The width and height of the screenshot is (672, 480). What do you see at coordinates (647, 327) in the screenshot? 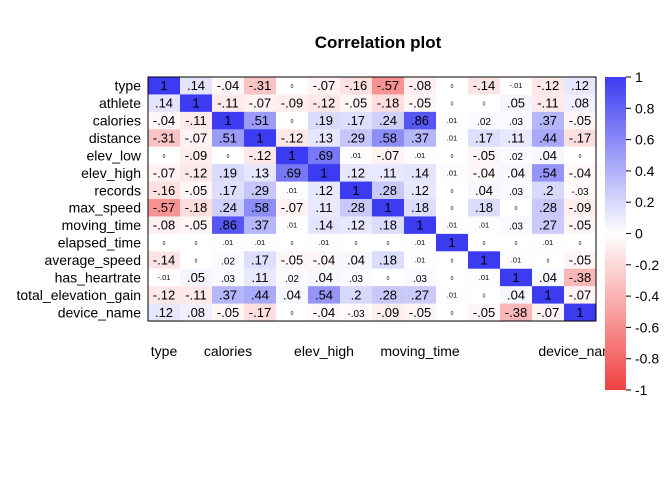
I see `legend-tick-label: -0.6` at bounding box center [647, 327].